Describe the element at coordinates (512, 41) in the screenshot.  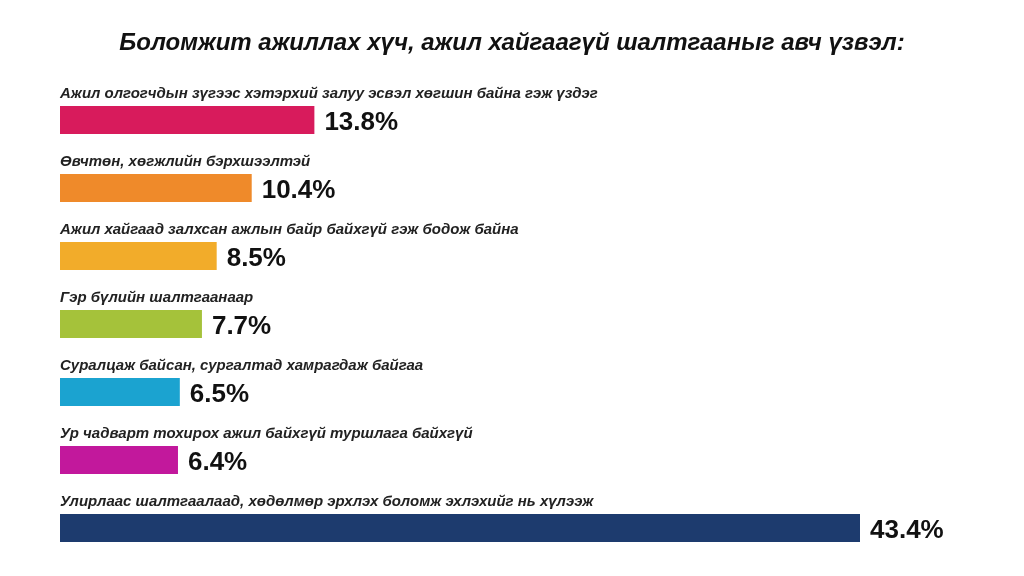
I see `chart-title: Боломжит ажиллах хүч, ажил хайгаагүй шалтгааныг авч үзвэл:` at that location.